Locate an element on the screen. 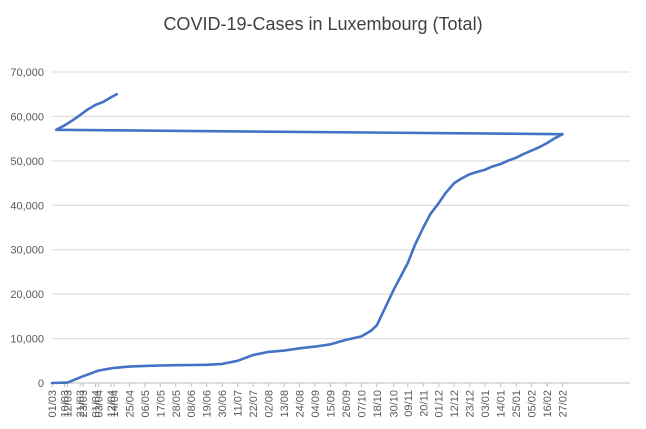 Image resolution: width=646 pixels, height=429 pixels. x-tick-label: 05/02 is located at coordinates (533, 404).